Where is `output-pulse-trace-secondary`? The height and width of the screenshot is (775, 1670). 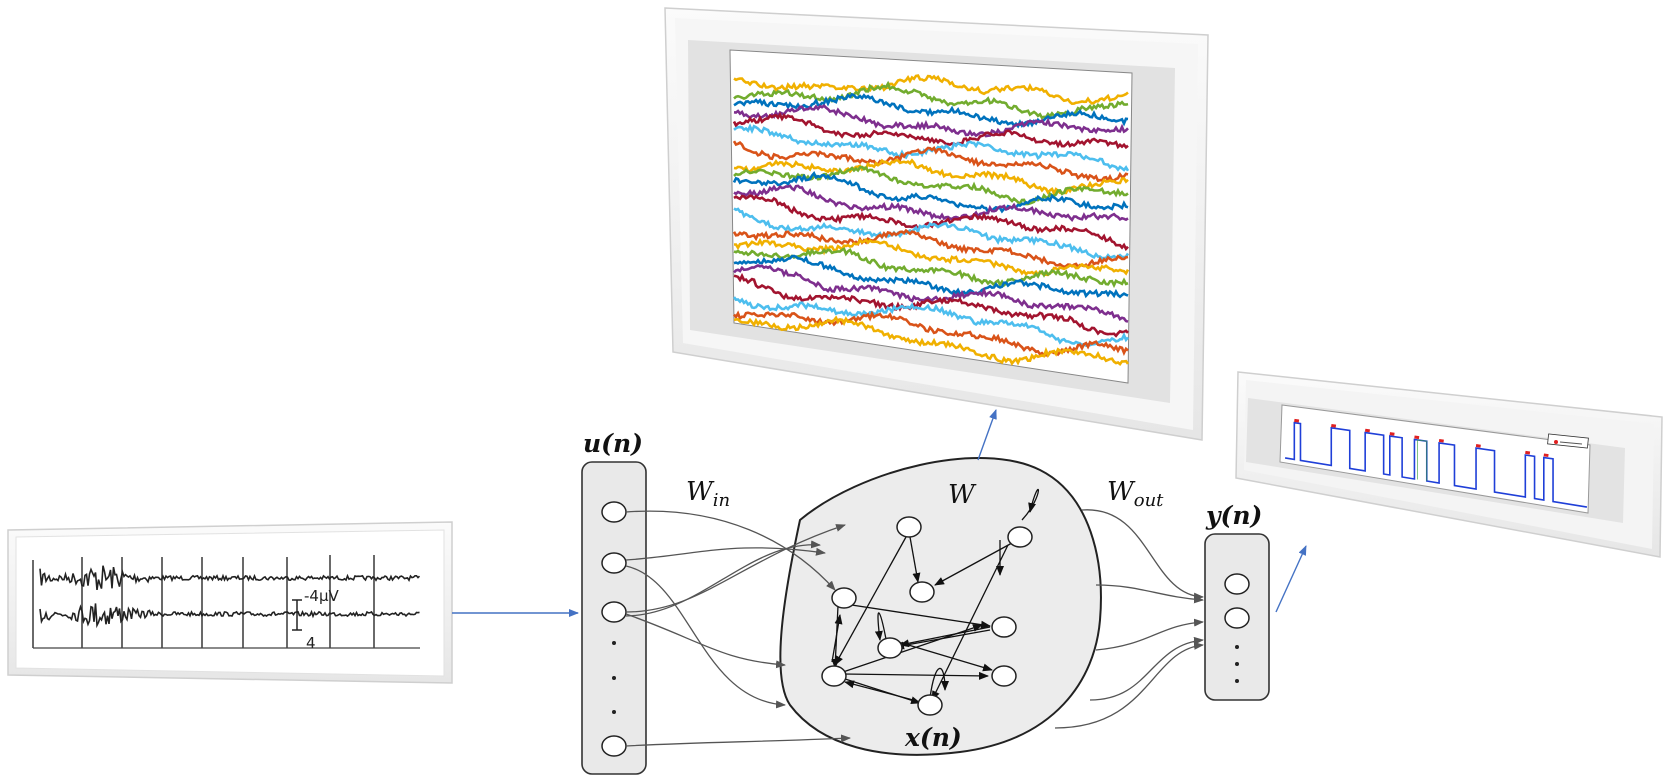
output-pulse-trace-secondary is located at coordinates (1422, 460).